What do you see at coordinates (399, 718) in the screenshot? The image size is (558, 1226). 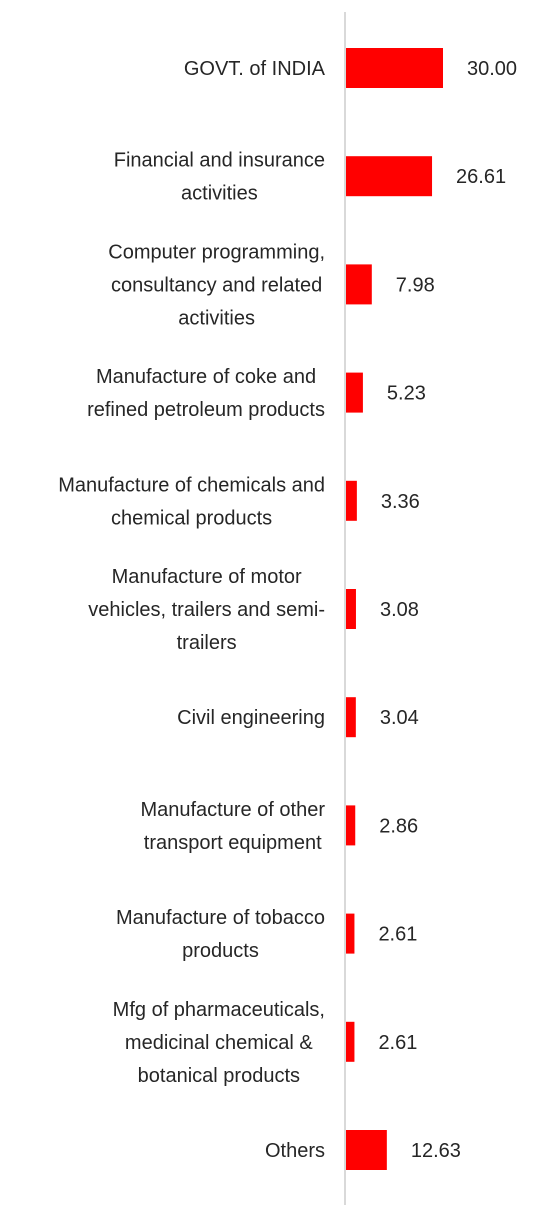 I see `value-label-7: 3.04` at bounding box center [399, 718].